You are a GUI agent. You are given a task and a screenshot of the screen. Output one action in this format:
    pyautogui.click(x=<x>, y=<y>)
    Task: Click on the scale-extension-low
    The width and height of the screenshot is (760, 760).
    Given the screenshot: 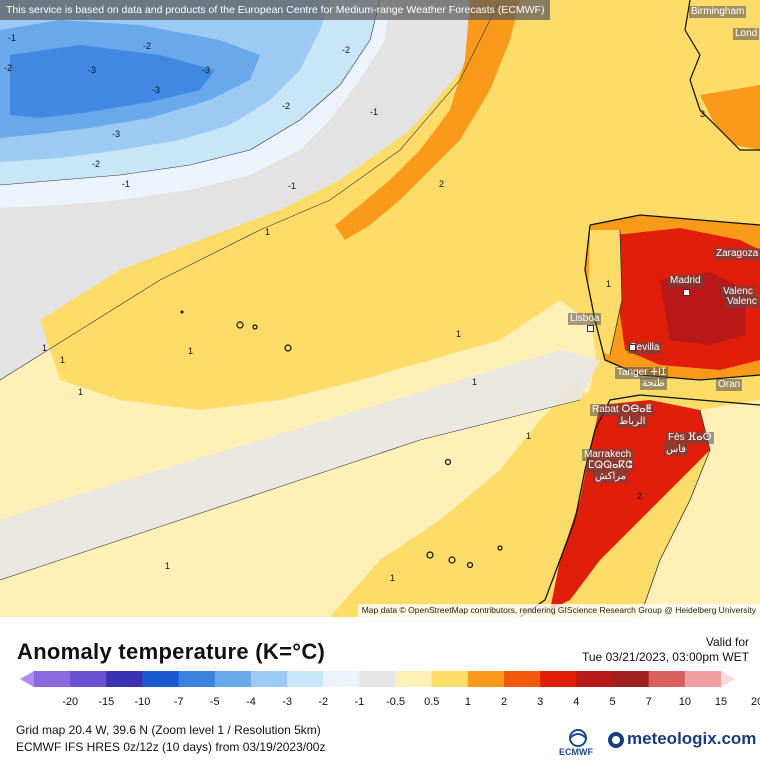 What is the action you would take?
    pyautogui.click(x=27, y=679)
    